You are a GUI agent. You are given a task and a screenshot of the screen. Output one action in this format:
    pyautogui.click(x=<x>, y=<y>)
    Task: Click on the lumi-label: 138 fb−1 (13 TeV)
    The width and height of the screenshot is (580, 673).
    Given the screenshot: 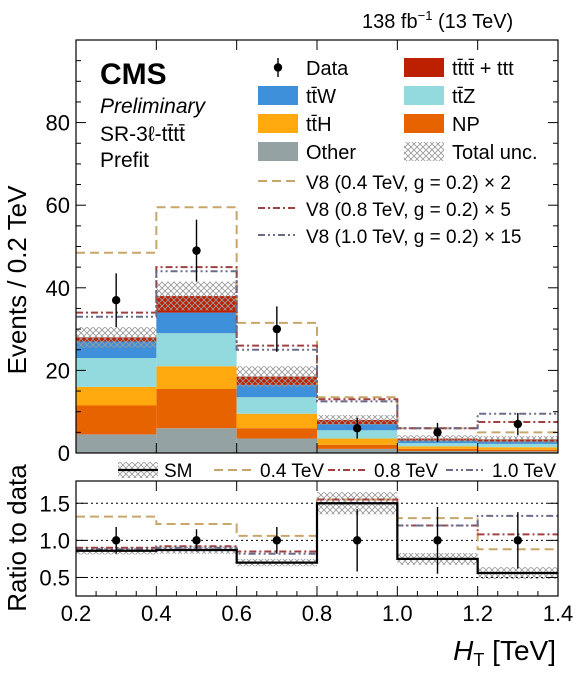 What is the action you would take?
    pyautogui.click(x=437, y=20)
    